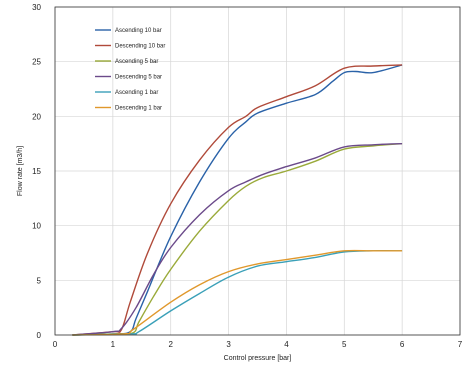 Image resolution: width=476 pixels, height=378 pixels. I want to click on x-tick-label: 5, so click(344, 344).